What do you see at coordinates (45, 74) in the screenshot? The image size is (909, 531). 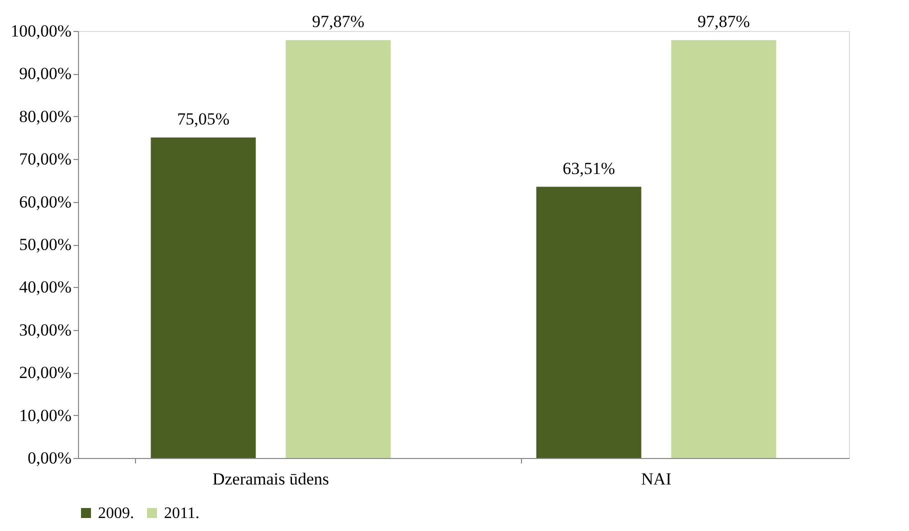 I see `y-tick-label: 90,00%` at bounding box center [45, 74].